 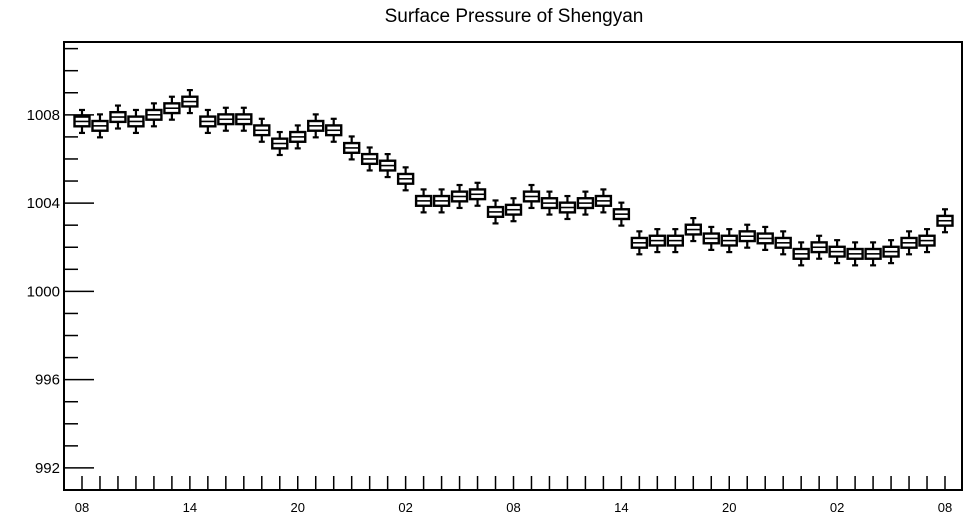 I want to click on y-tick-label: 1008, so click(x=43, y=115).